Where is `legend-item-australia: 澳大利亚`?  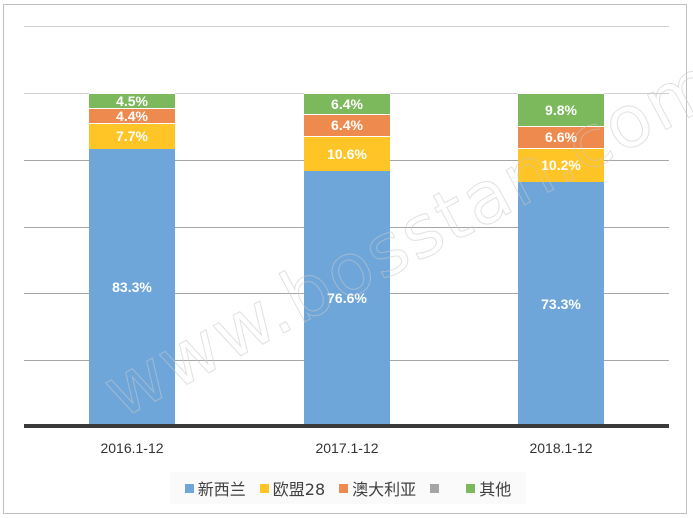 legend-item-australia: 澳大利亚 is located at coordinates (377, 488).